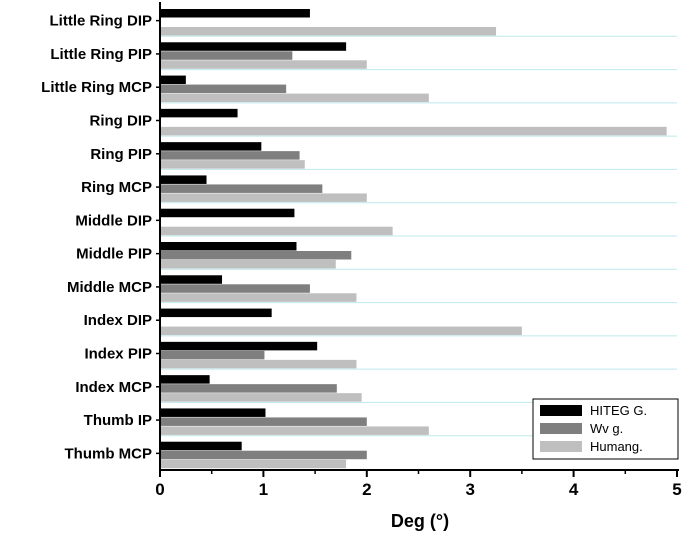  I want to click on category-label: Ring DIP, so click(121, 121).